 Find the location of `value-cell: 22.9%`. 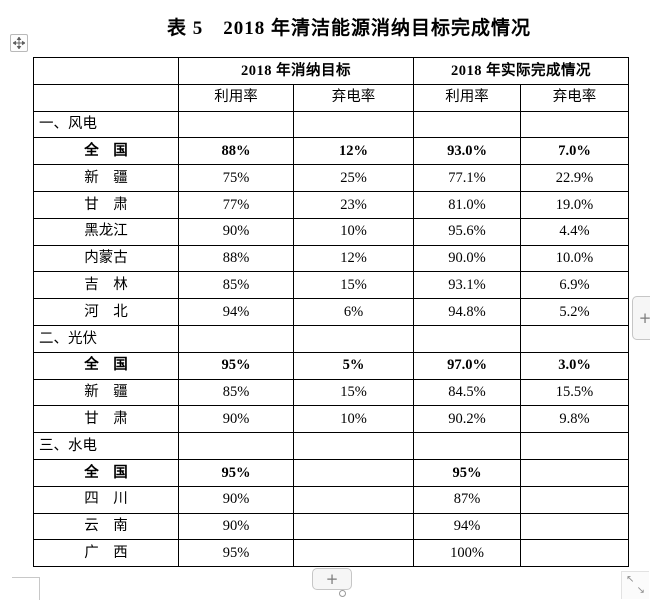

value-cell: 22.9% is located at coordinates (574, 178).